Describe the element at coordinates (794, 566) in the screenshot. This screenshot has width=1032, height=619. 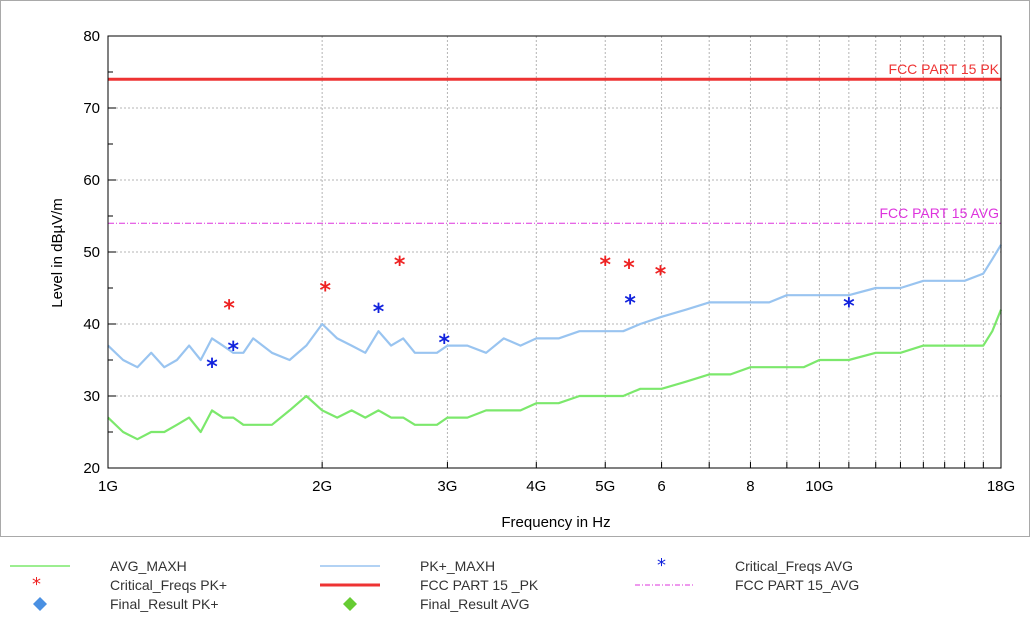
I see `legend-label: Critical_Freqs AVG` at that location.